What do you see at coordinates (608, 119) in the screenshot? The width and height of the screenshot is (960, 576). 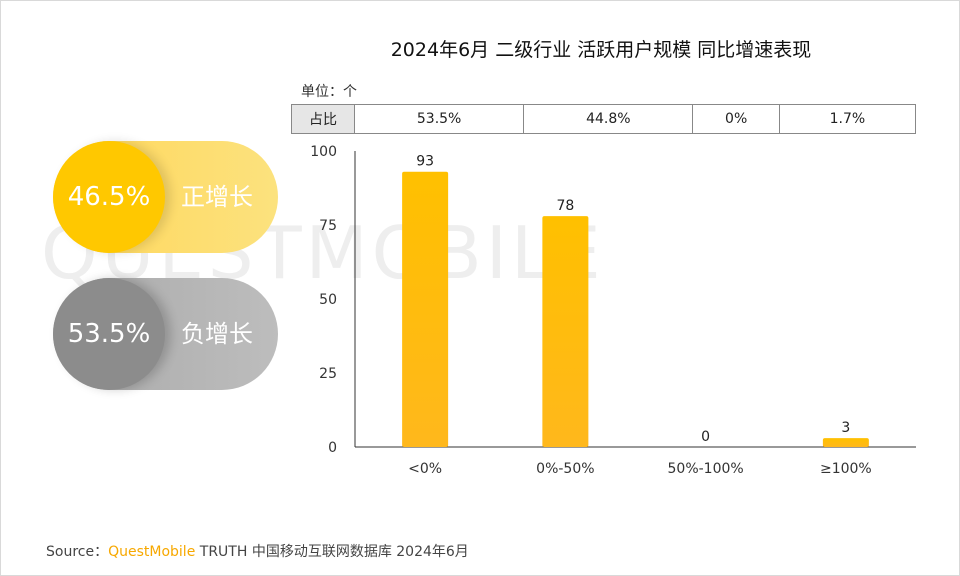 I see `ratio-cell: 44.8%` at bounding box center [608, 119].